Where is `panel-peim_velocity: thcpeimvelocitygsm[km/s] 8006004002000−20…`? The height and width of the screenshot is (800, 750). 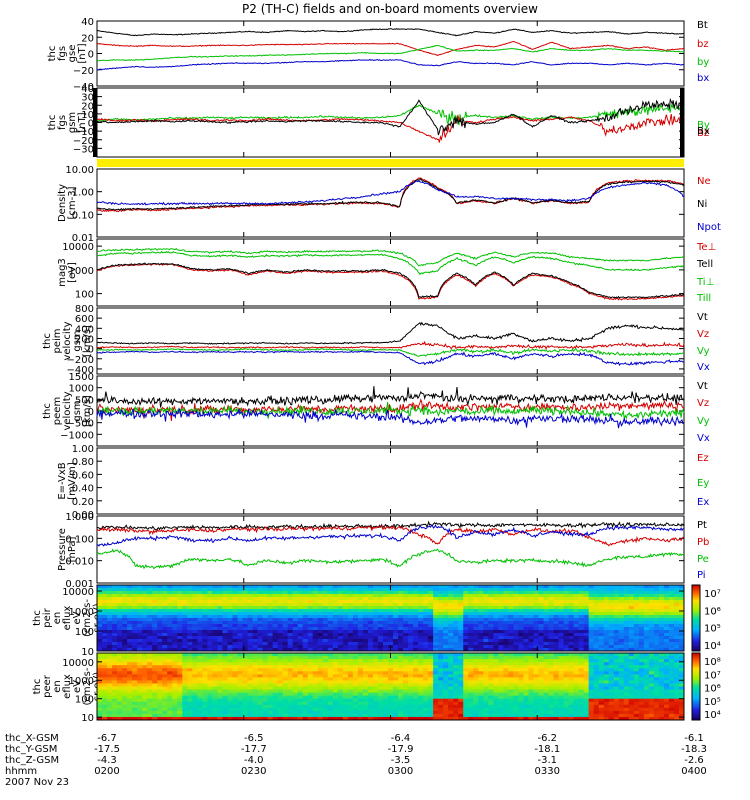 panel-peim_velocity: thcpeimvelocitygsm[km/s] 8006004002000−20… is located at coordinates (376, 340).